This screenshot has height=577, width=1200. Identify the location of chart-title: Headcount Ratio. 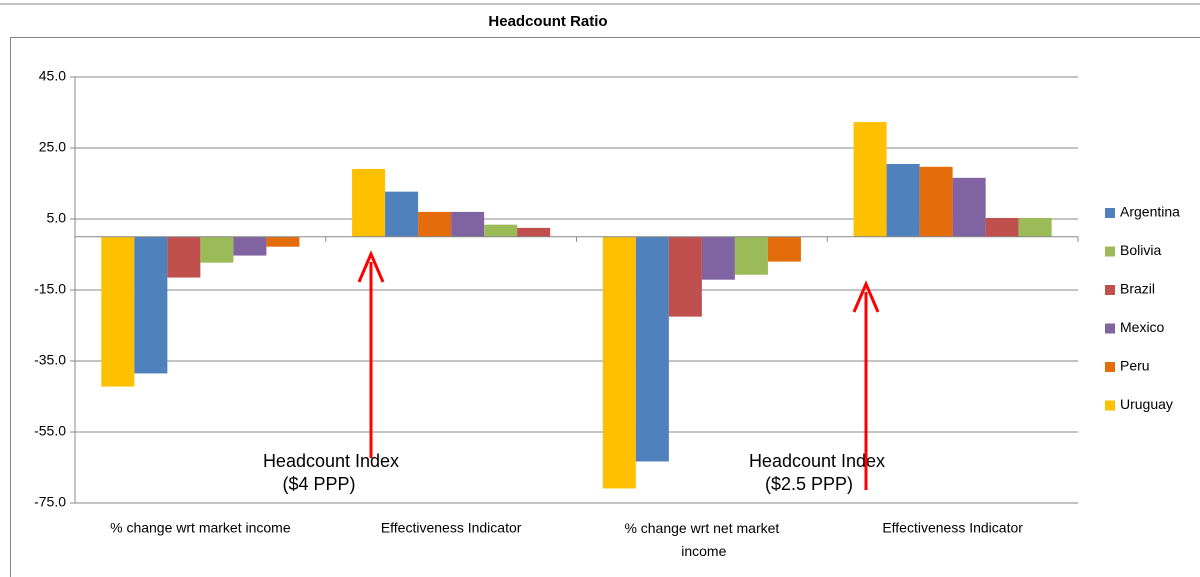
(547, 21).